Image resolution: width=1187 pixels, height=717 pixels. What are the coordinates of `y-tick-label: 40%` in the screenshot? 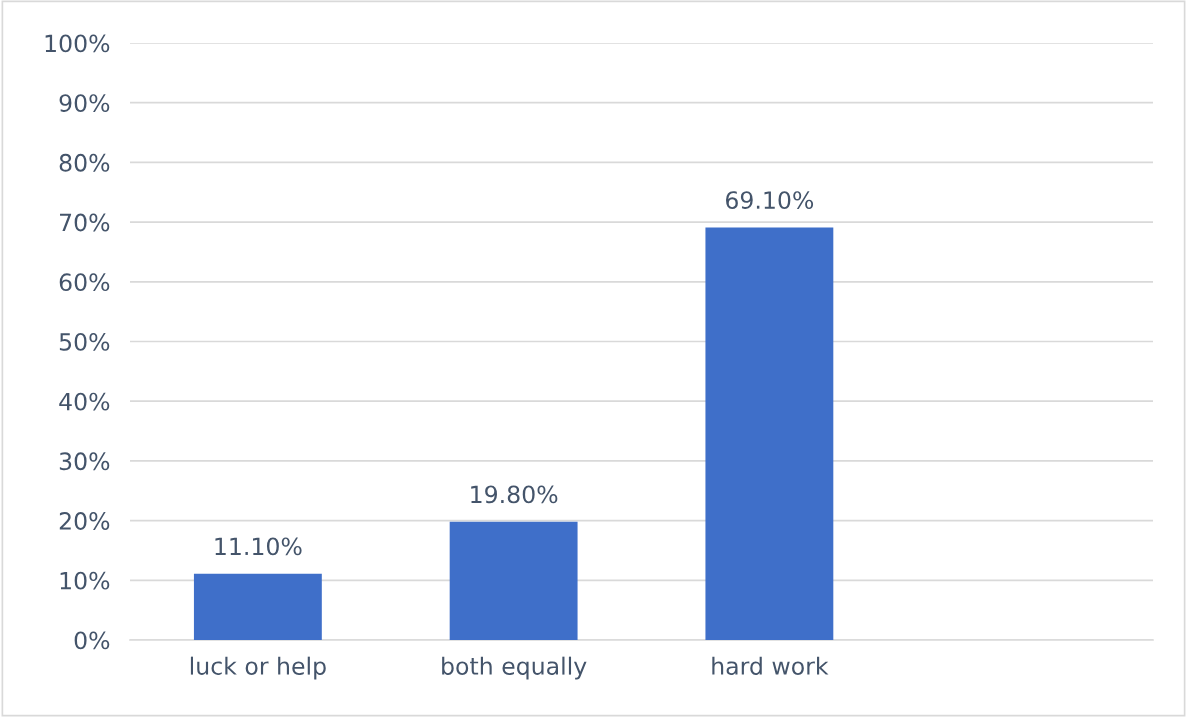 It's located at (84, 401).